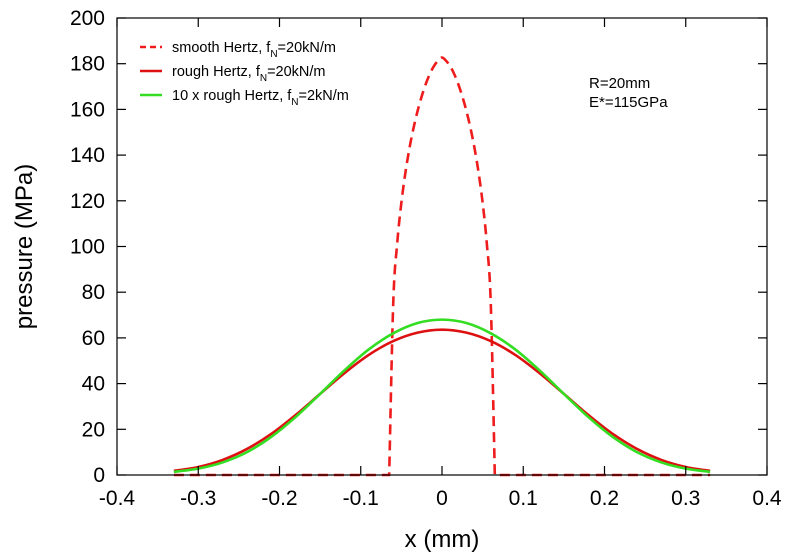 The image size is (789, 556). I want to click on legend-label-1: smooth Hertz, fN=20kN/m, so click(254, 50).